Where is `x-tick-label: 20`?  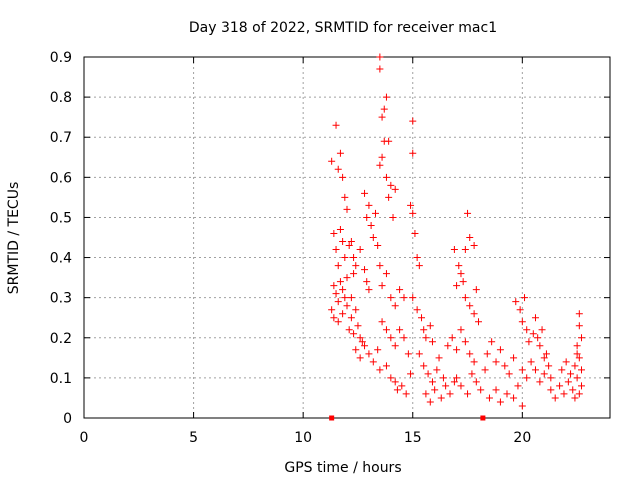 x-tick-label: 20 is located at coordinates (522, 438).